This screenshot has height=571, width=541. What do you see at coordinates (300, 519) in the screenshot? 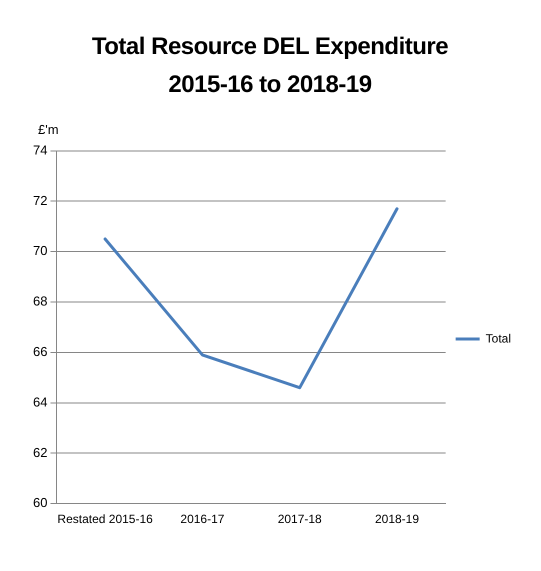
I see `x-tick-label: 2017-18` at bounding box center [300, 519].